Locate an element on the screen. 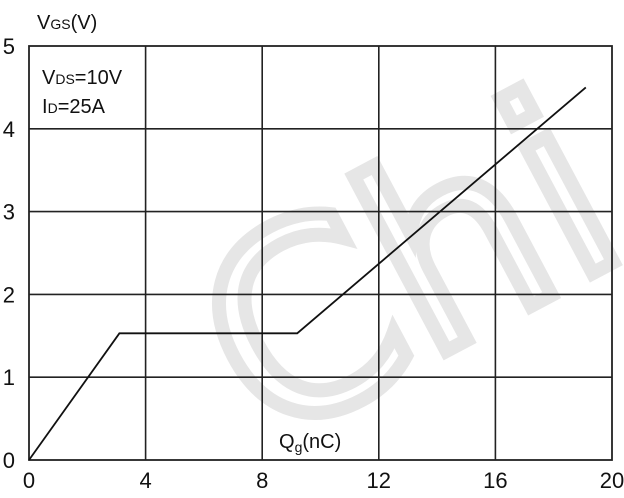 The height and width of the screenshot is (498, 624). x-axis-title-main: Q is located at coordinates (287, 442).